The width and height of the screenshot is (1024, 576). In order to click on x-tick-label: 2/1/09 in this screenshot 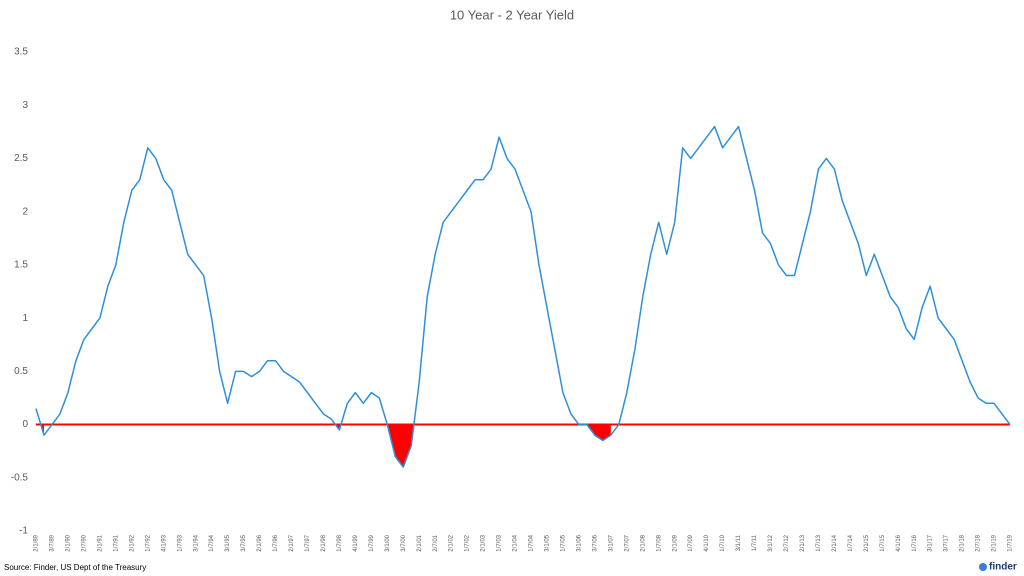, I will do `click(675, 542)`.